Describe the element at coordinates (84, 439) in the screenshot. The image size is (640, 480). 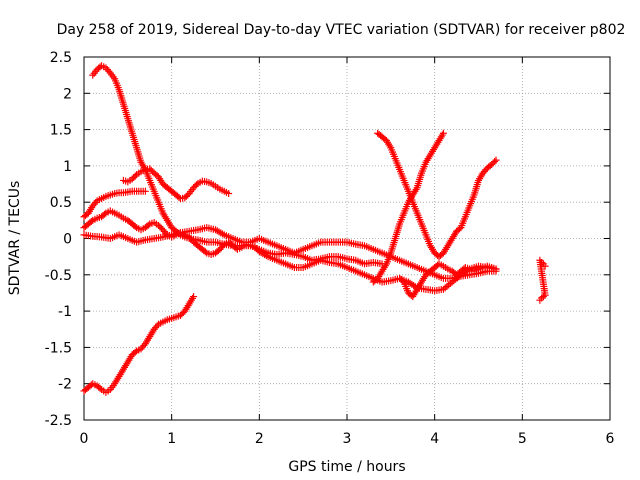
I see `x-tick-label: 0` at that location.